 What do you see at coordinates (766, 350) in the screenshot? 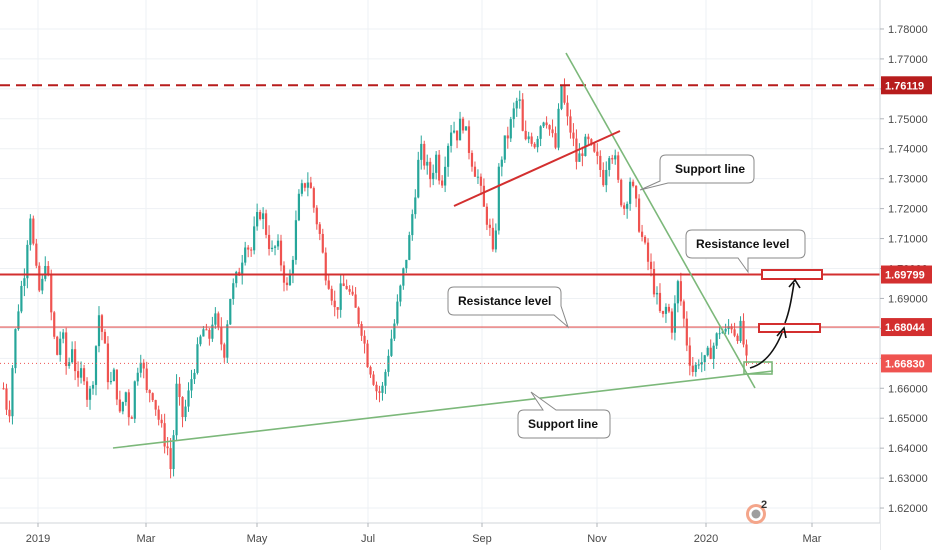
I see `projection-arrow-lower` at bounding box center [766, 350].